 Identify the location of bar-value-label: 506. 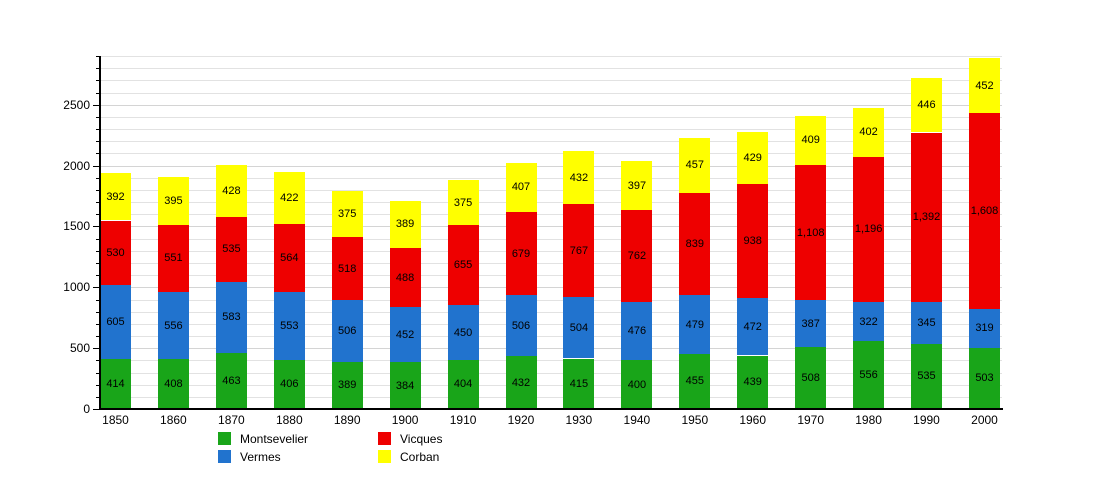
(347, 330).